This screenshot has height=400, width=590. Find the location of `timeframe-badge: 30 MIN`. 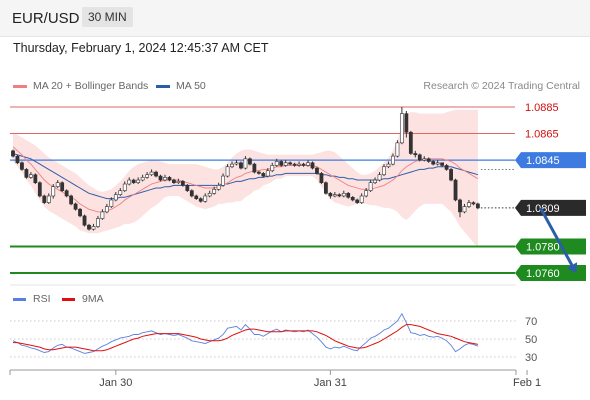

timeframe-badge: 30 MIN is located at coordinates (107, 17).